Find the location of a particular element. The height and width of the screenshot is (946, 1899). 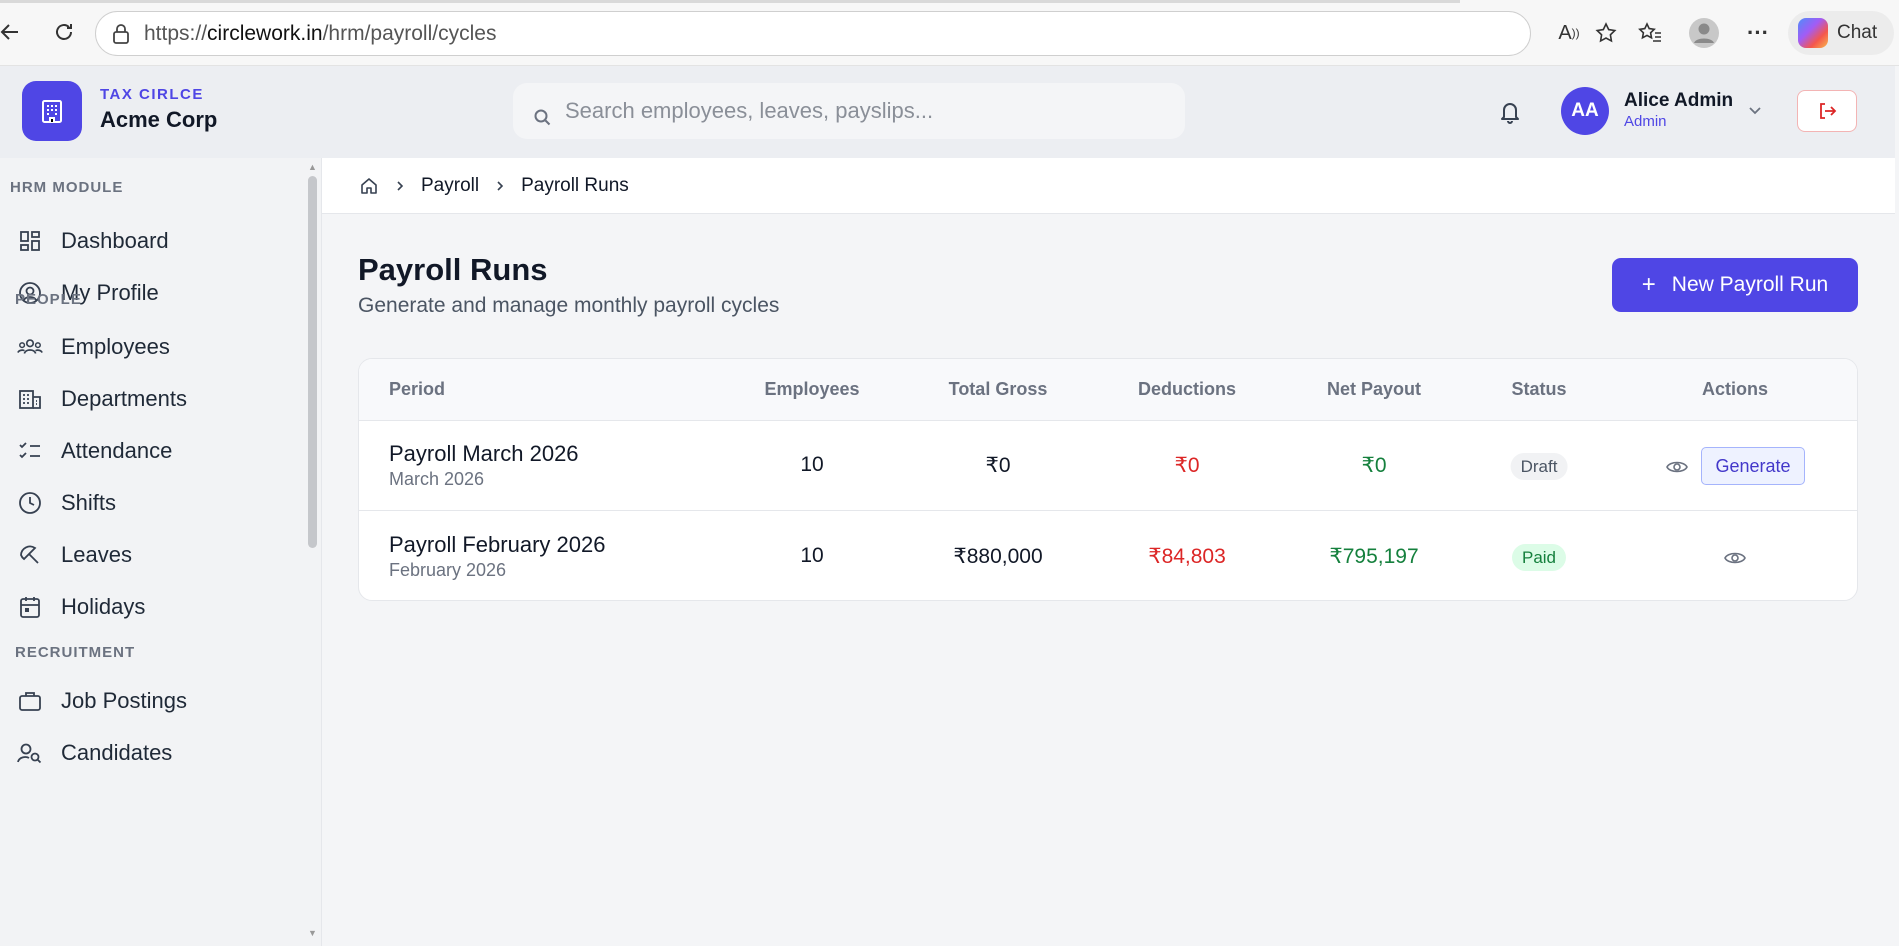

sidebar-item-label: Shifts is located at coordinates (89, 502).